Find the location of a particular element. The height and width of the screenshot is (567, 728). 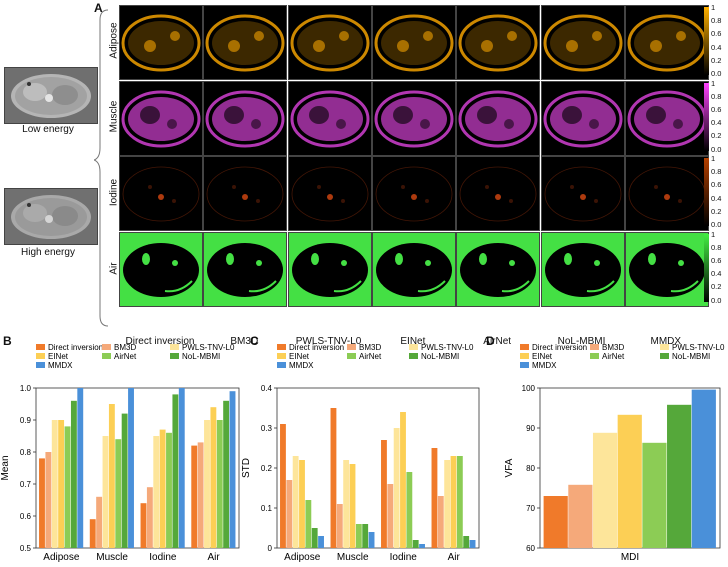

colorbar-tick-label: 0.8 is located at coordinates (716, 96).